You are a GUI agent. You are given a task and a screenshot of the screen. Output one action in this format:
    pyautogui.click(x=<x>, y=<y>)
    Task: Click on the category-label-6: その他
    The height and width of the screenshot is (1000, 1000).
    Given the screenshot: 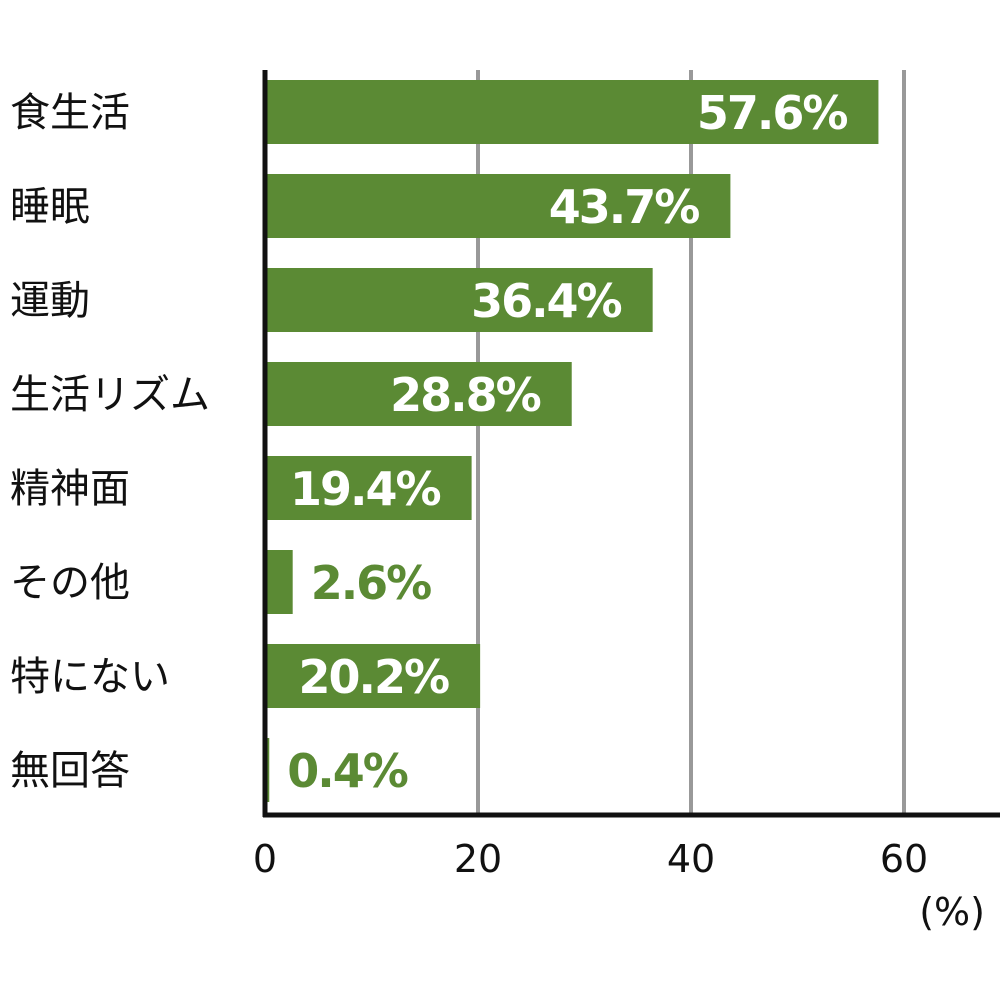 What is the action you would take?
    pyautogui.click(x=70, y=583)
    